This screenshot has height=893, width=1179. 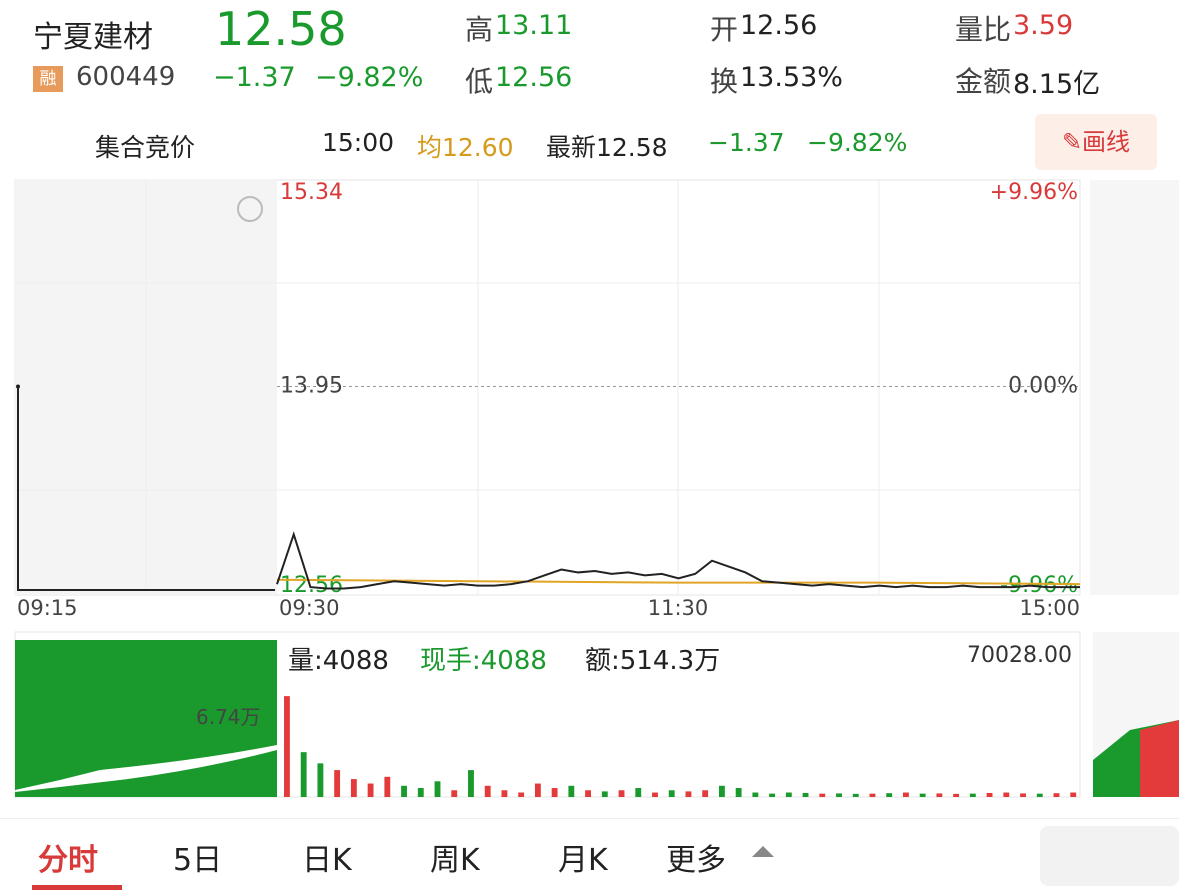 I want to click on stat-label: 低, so click(x=479, y=81).